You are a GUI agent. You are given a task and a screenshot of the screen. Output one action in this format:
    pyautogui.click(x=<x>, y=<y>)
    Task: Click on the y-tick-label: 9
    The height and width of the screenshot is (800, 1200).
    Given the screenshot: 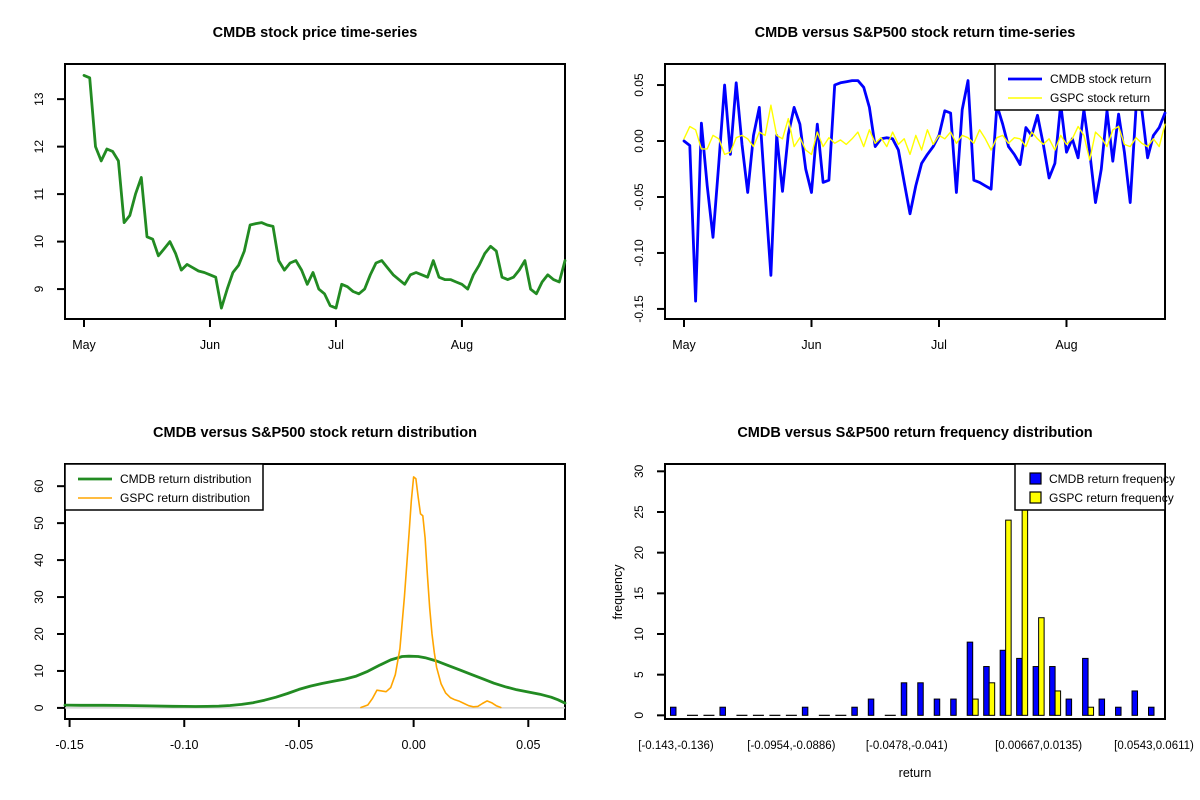 What is the action you would take?
    pyautogui.click(x=39, y=288)
    